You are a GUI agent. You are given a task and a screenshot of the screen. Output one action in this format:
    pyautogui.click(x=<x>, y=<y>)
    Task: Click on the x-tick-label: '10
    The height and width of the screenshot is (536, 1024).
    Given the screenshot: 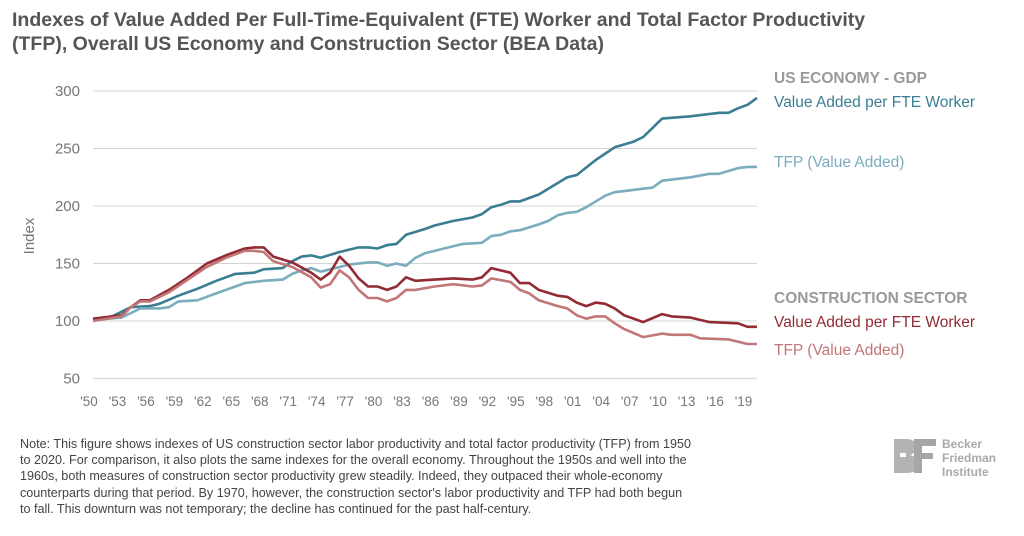 What is the action you would take?
    pyautogui.click(x=658, y=401)
    